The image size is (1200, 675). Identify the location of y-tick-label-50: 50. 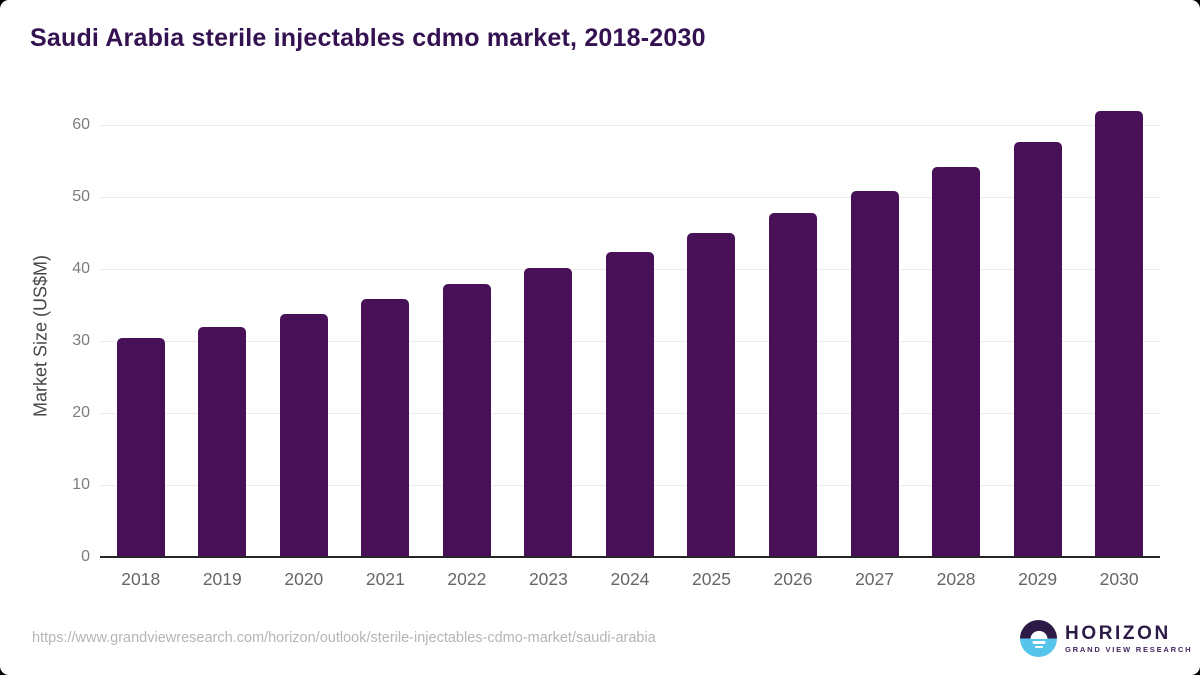
(81, 196).